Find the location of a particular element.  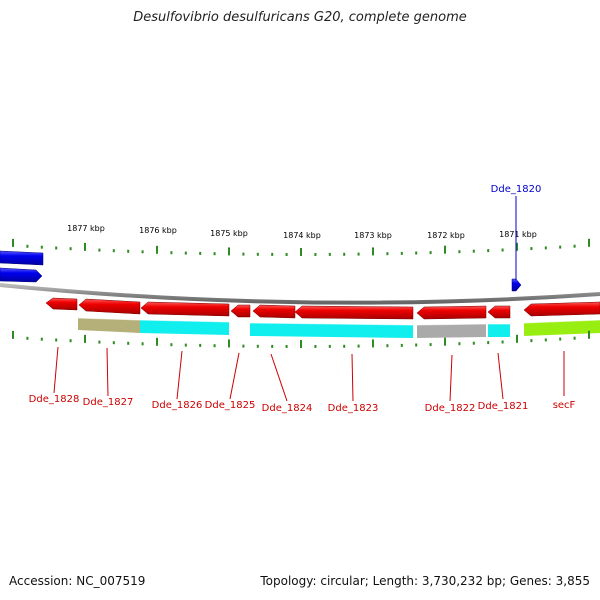

gene-label-dde-1822: Dde_1822 is located at coordinates (450, 408).